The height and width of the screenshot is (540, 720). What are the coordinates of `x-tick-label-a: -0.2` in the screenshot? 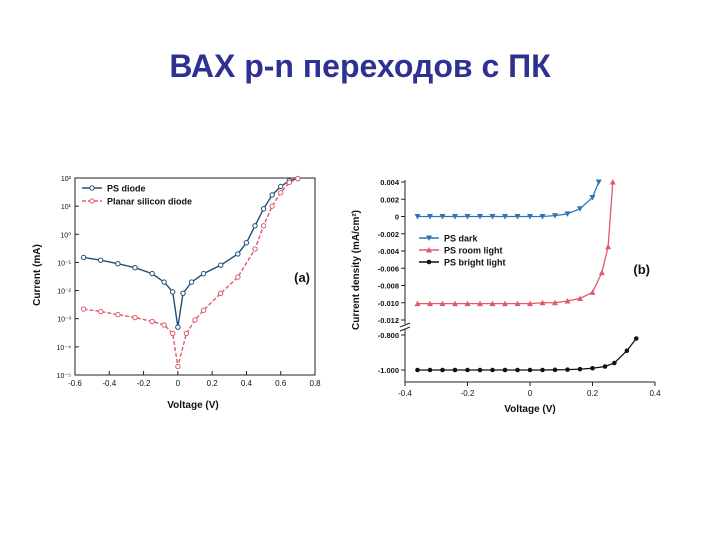 It's located at (144, 383).